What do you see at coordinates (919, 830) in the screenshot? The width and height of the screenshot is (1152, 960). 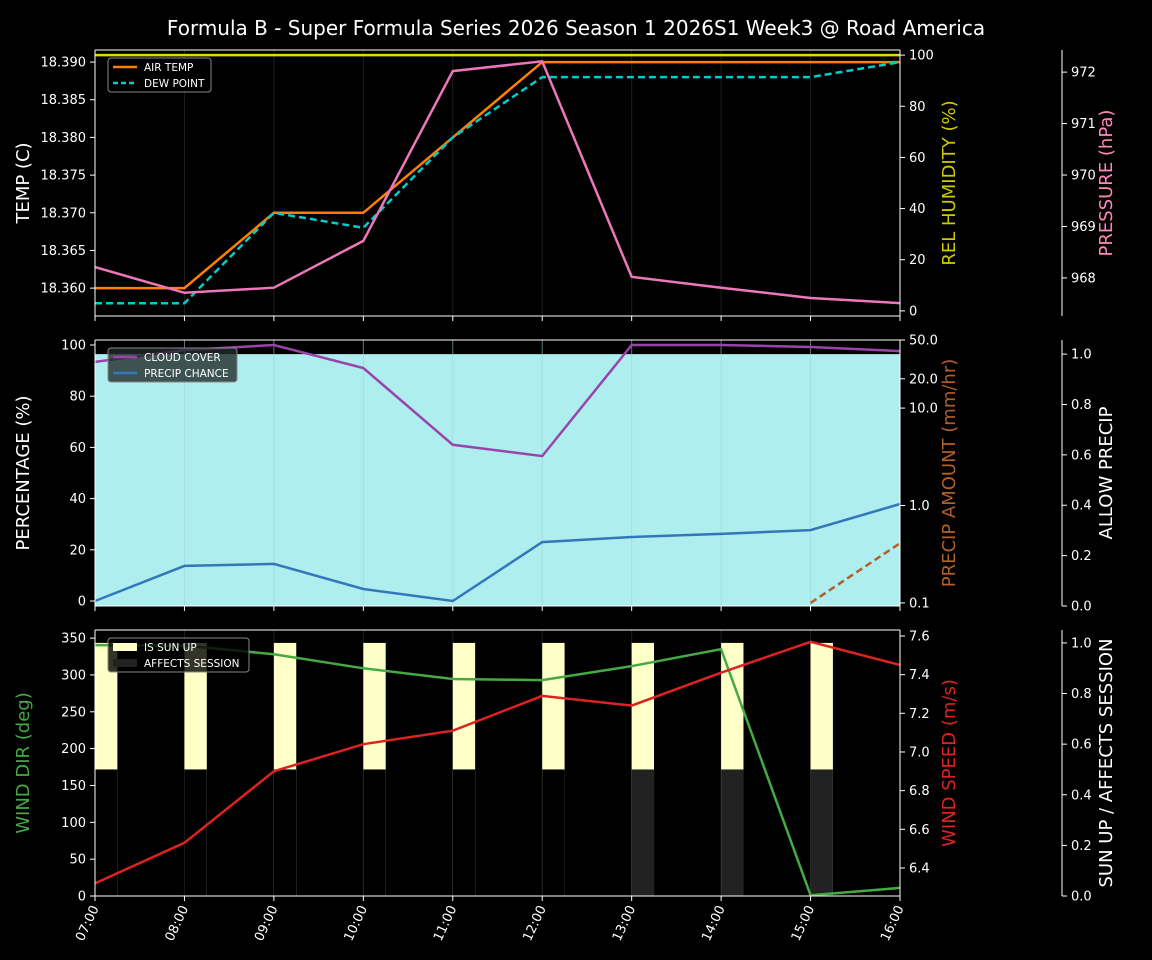 I see `right-tick-label: 6.6` at bounding box center [919, 830].